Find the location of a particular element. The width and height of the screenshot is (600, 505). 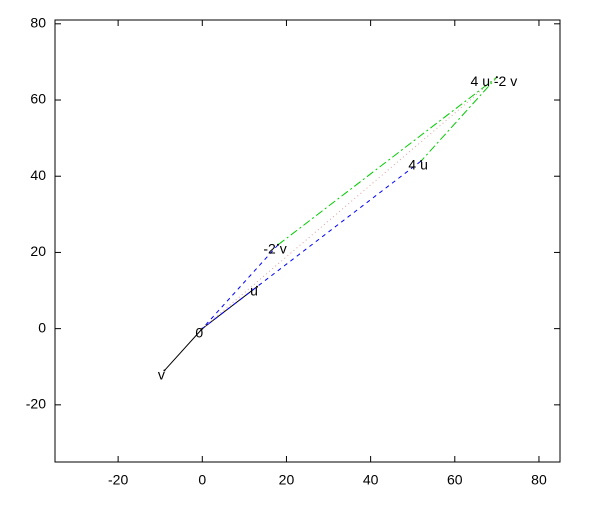

y-tick-label: -20 is located at coordinates (36, 404).